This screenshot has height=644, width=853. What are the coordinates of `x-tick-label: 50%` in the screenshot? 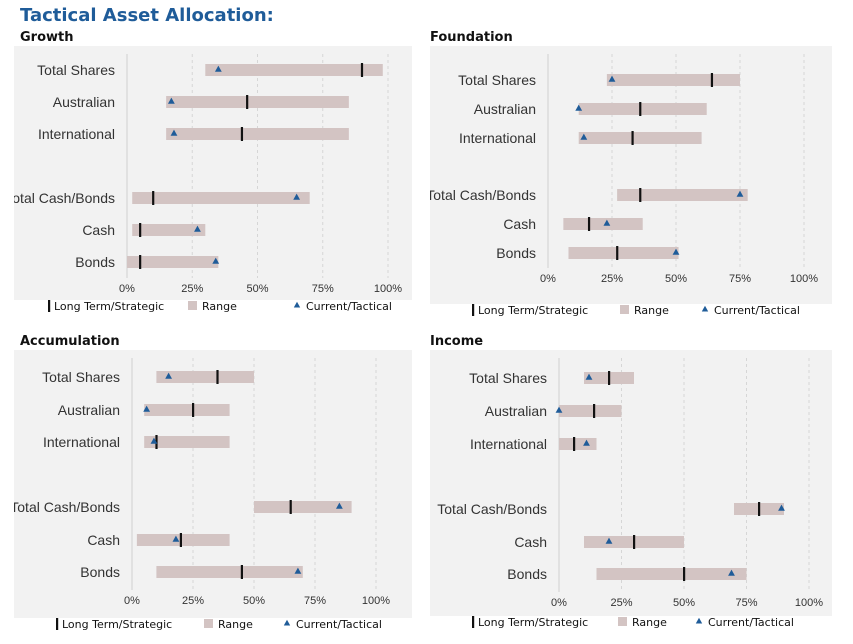 It's located at (254, 601).